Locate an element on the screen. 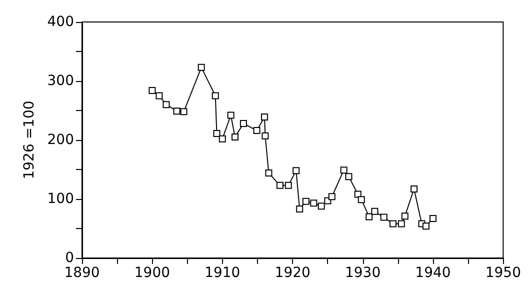  x-tick-label: 1940 is located at coordinates (433, 273).